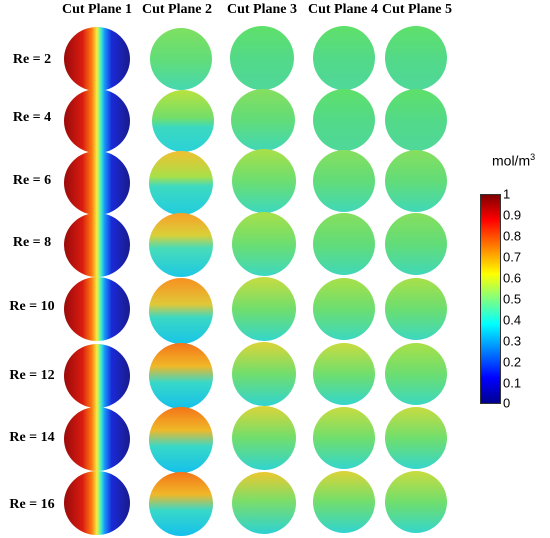 The image size is (550, 538). I want to click on disc-re16-plane4, so click(344, 502).